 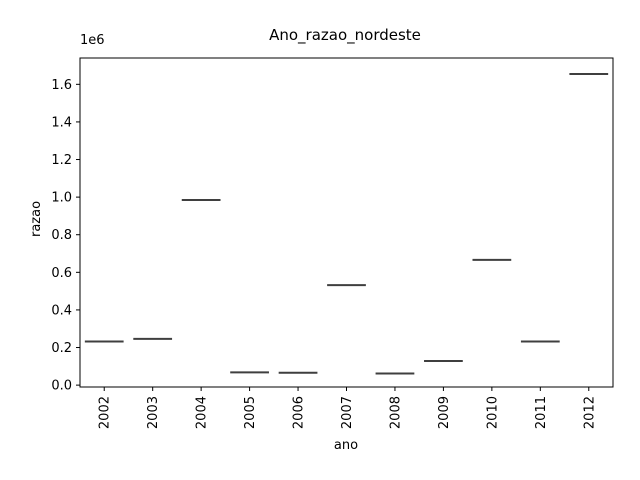 I want to click on chart-title: Ano_razao_nordeste, so click(x=345, y=35).